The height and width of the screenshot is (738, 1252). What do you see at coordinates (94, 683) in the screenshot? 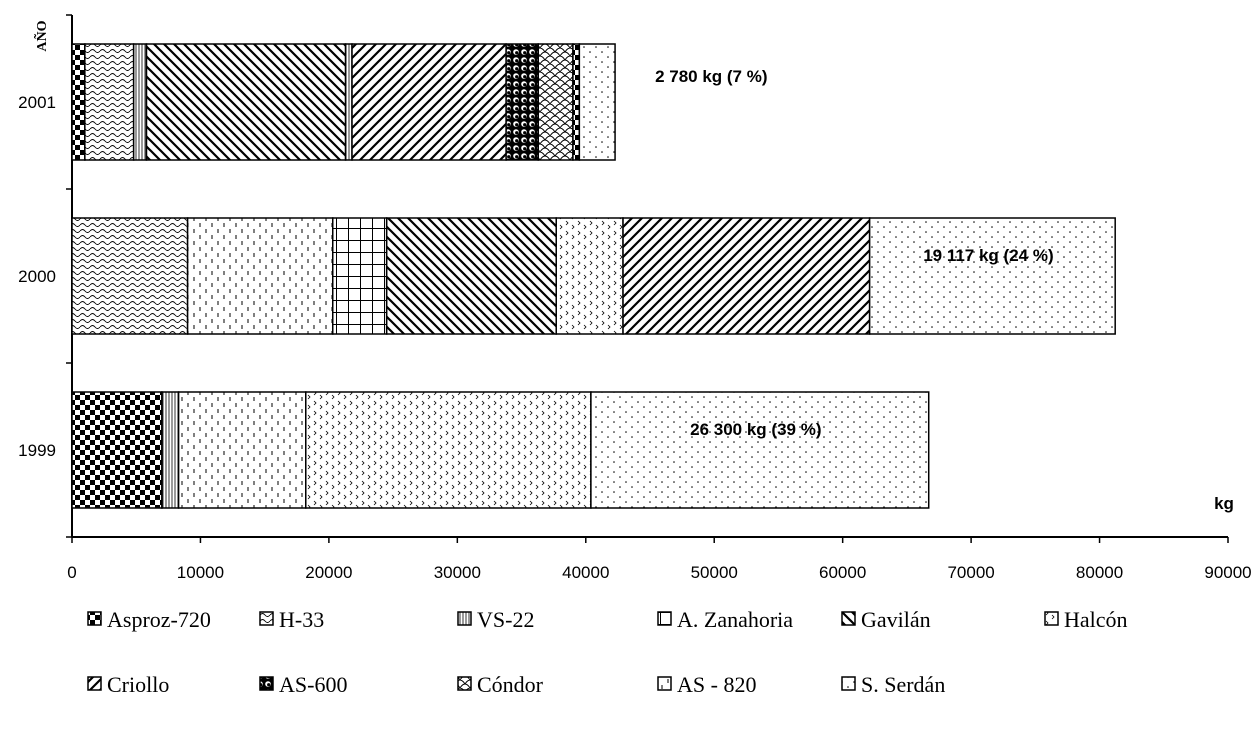
I see `legend-swatch-diag-fwd` at bounding box center [94, 683].